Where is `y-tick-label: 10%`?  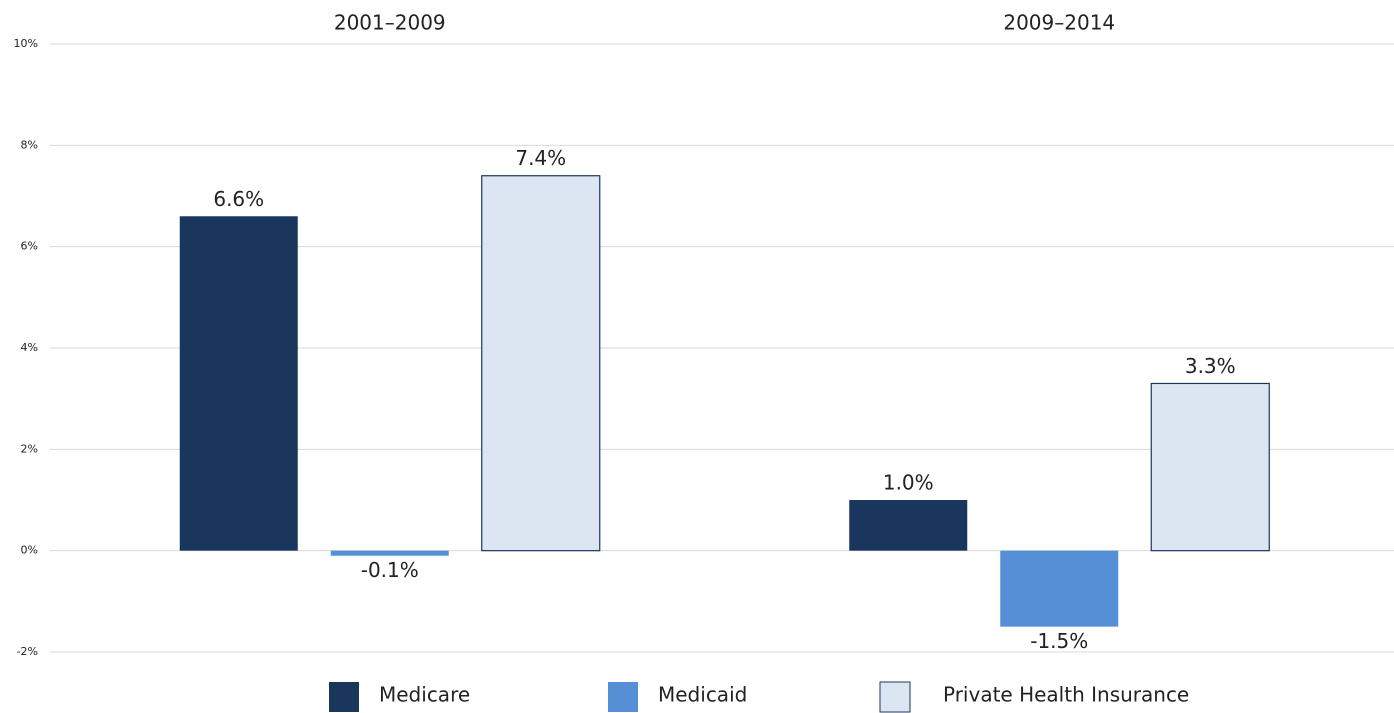
y-tick-label: 10% is located at coordinates (26, 43).